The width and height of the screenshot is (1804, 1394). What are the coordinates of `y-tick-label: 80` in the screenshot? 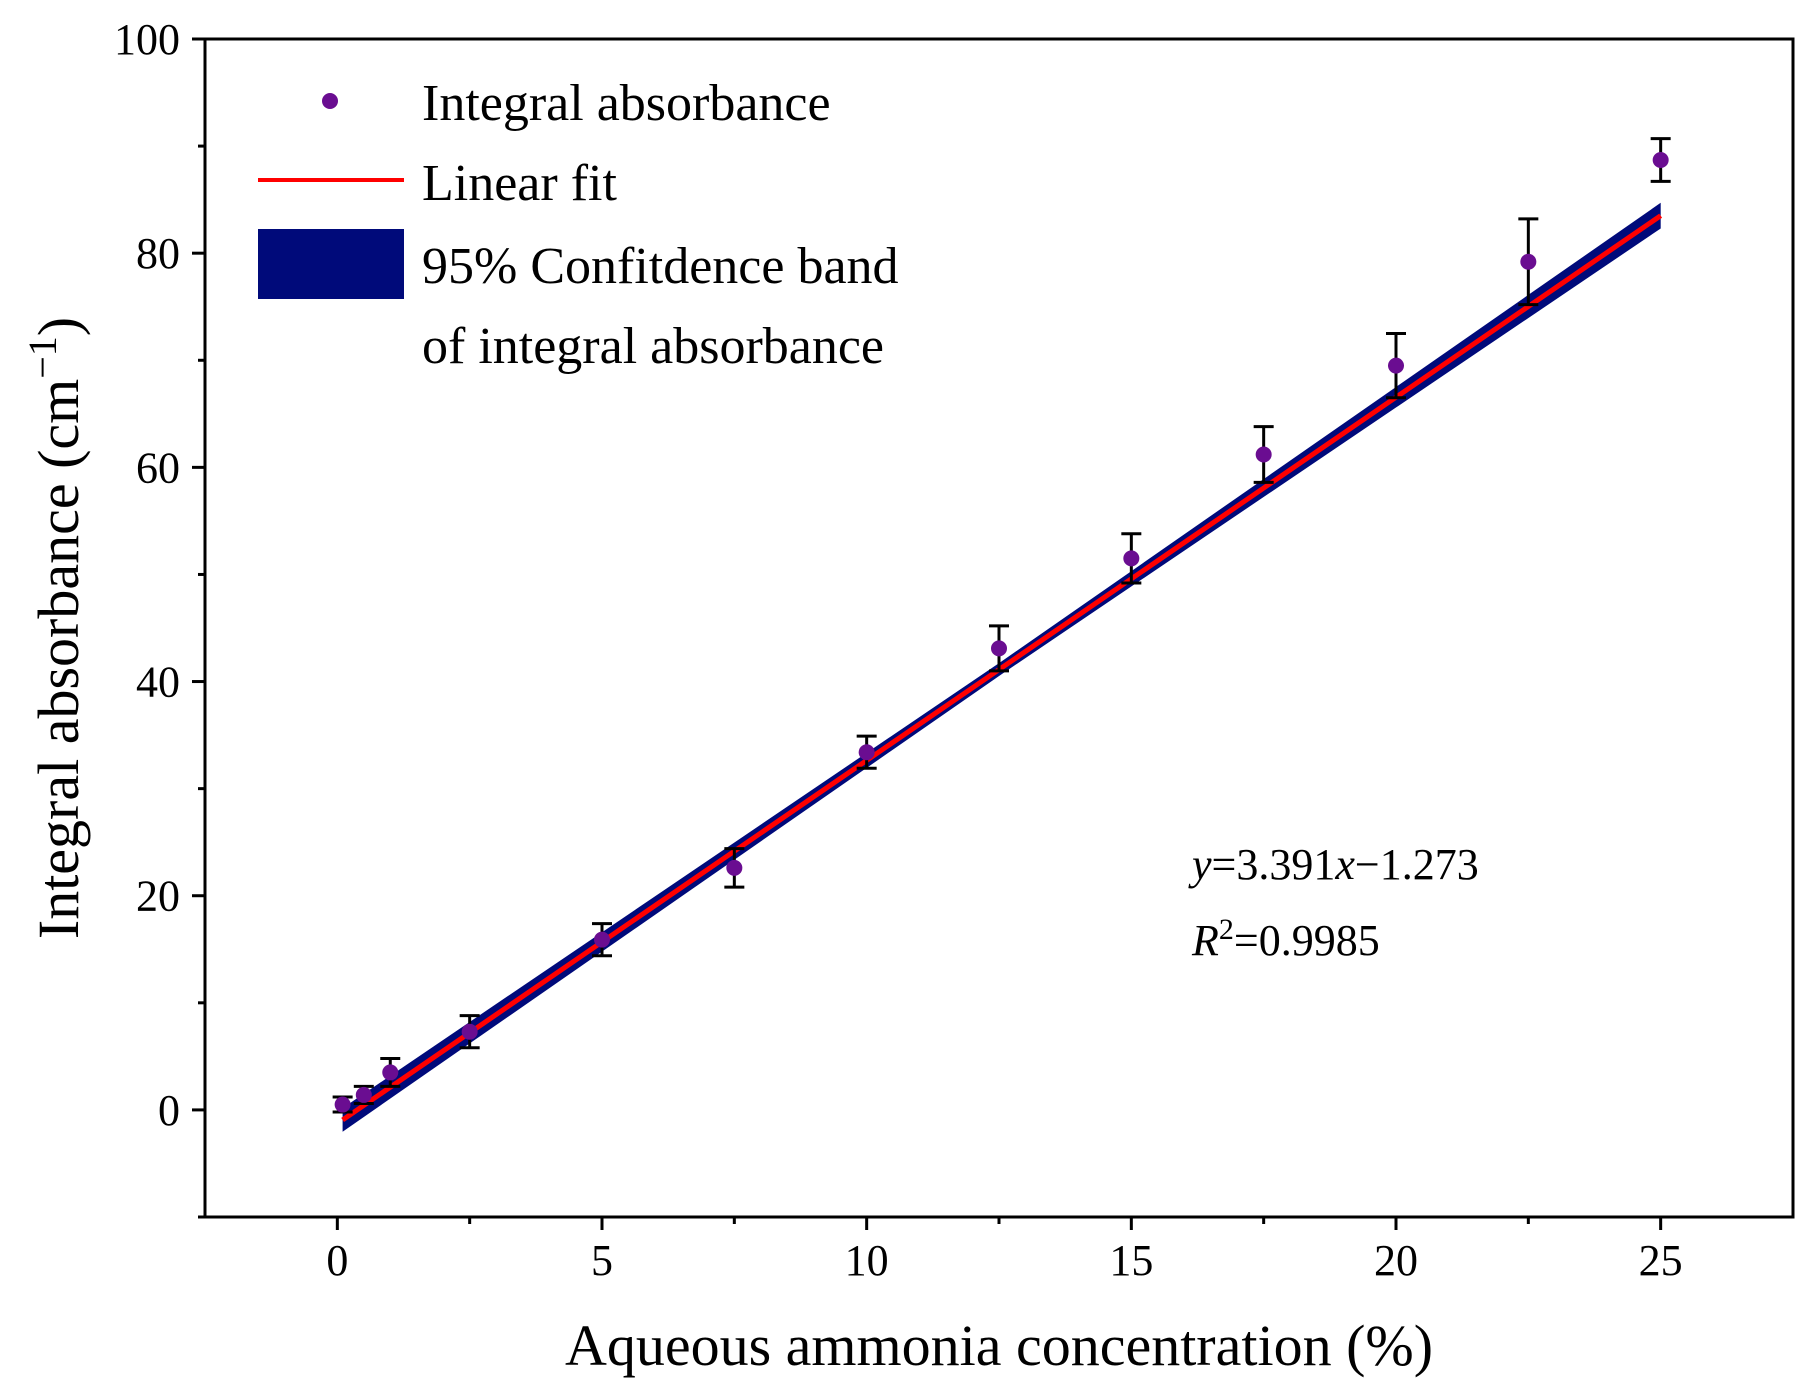 It's located at (158, 253).